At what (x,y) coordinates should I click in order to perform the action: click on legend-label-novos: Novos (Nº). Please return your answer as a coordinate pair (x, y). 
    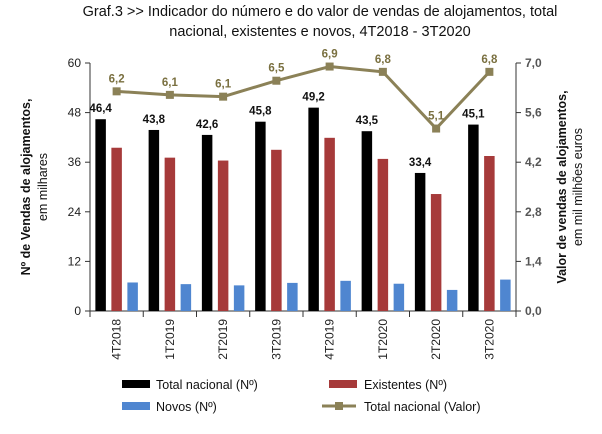
    Looking at the image, I should click on (186, 407).